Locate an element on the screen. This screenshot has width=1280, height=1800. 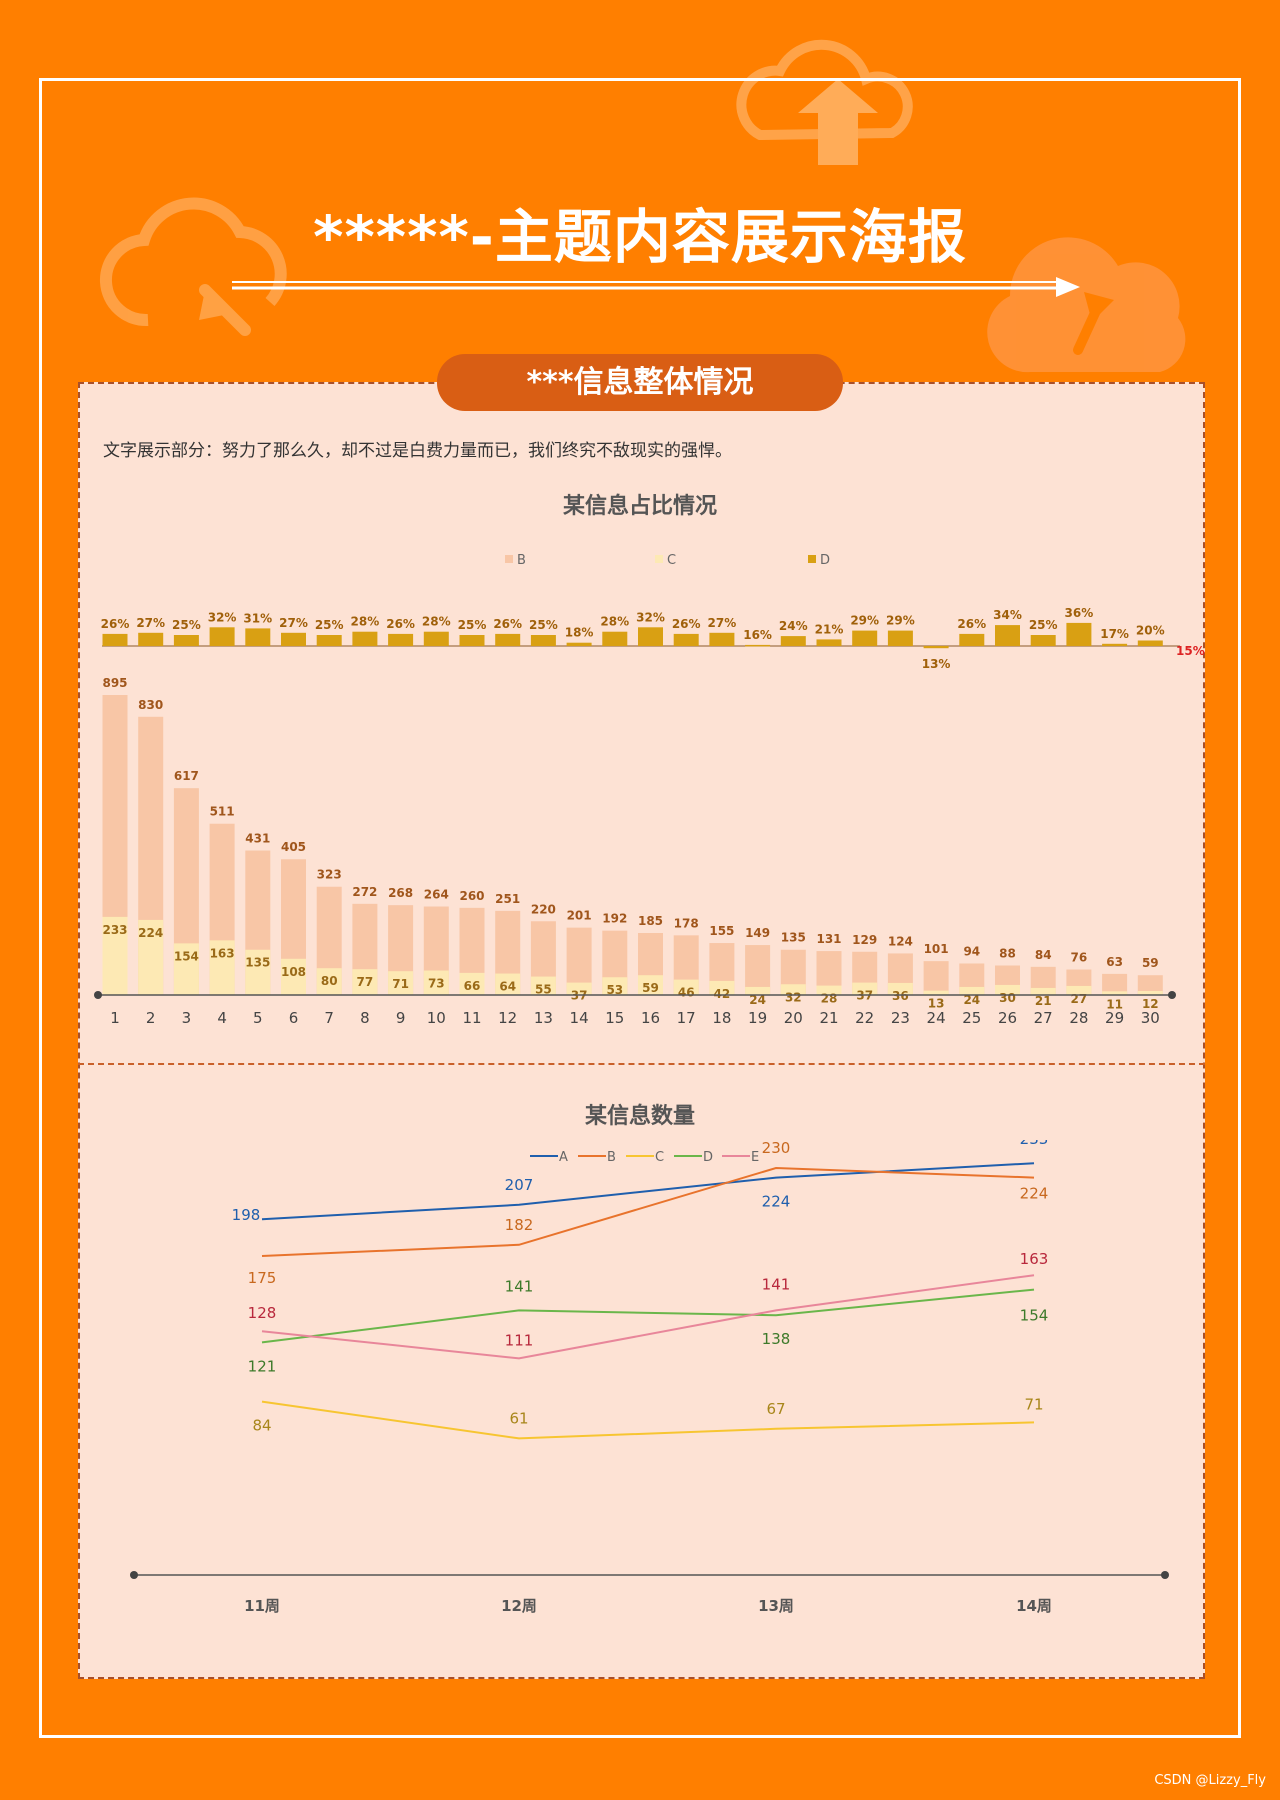
data-label-D: 154 is located at coordinates (1034, 1316).